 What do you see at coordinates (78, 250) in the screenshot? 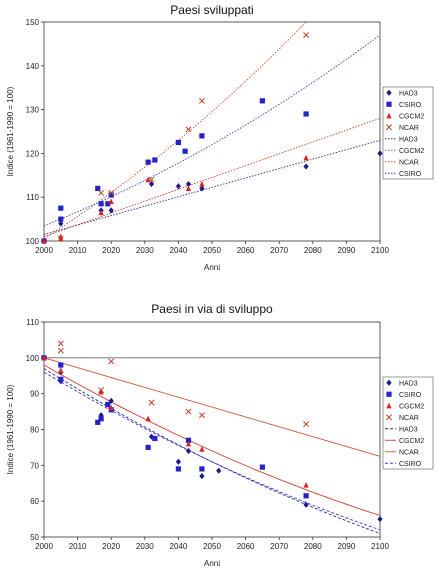
I see `x-tick-label: 2010` at bounding box center [78, 250].